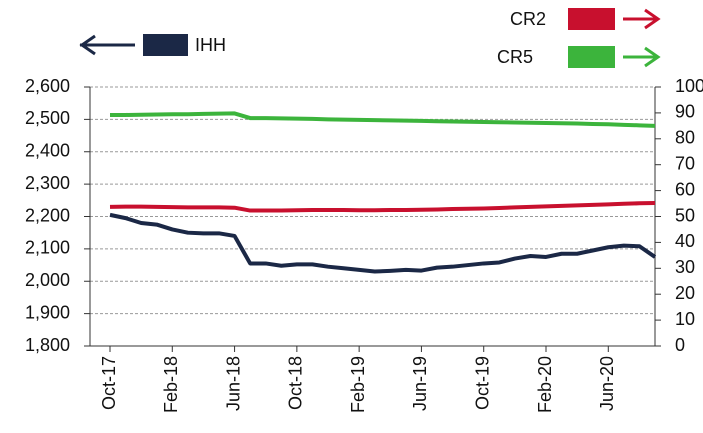 This screenshot has height=433, width=703. What do you see at coordinates (210, 45) in the screenshot?
I see `legend-label: IHH` at bounding box center [210, 45].